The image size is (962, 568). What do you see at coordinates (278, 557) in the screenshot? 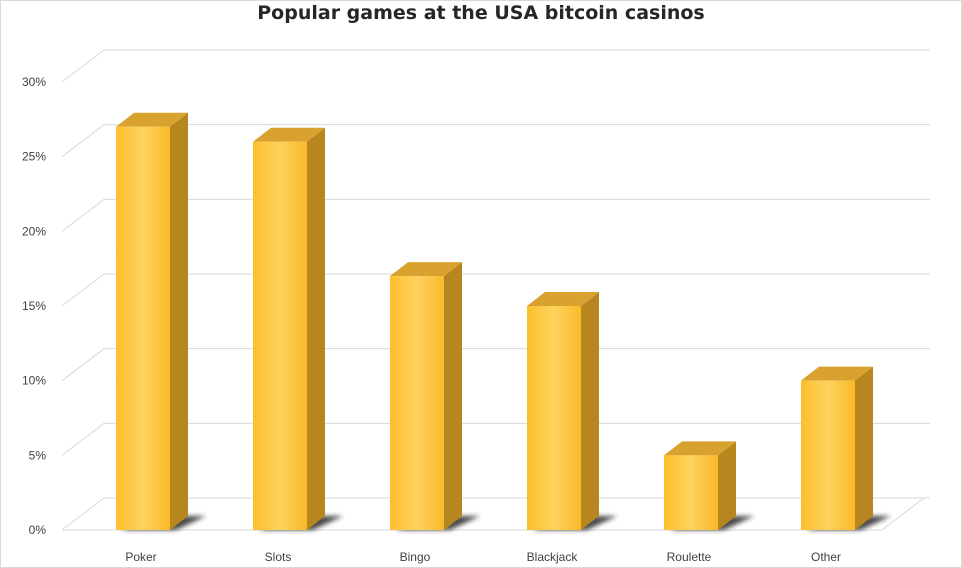
I see `x-tick-label: Slots` at bounding box center [278, 557].